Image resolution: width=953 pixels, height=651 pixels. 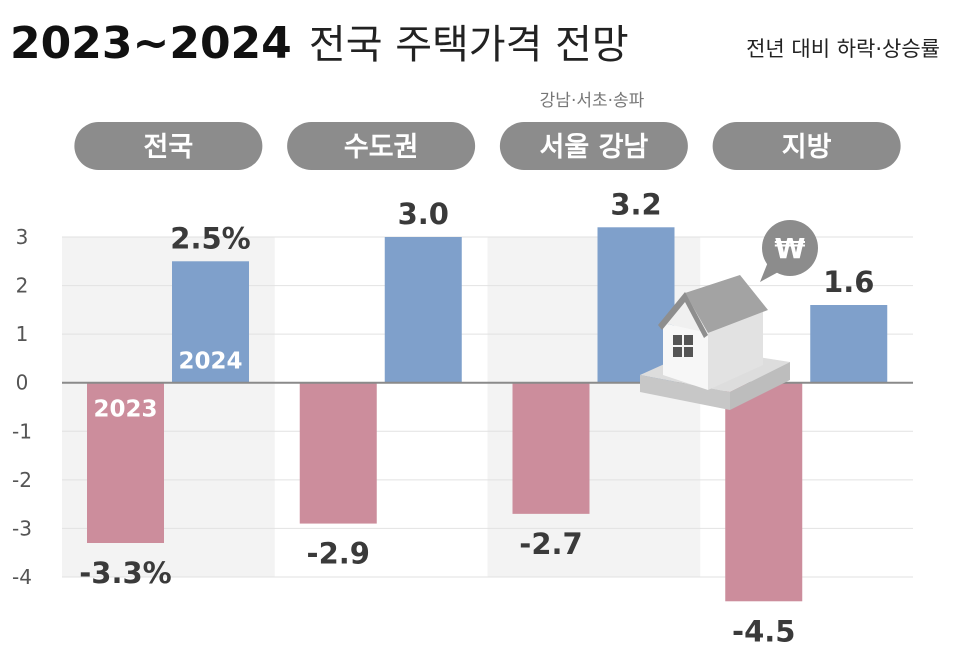 What do you see at coordinates (22, 286) in the screenshot?
I see `y-tick-label: 2` at bounding box center [22, 286].